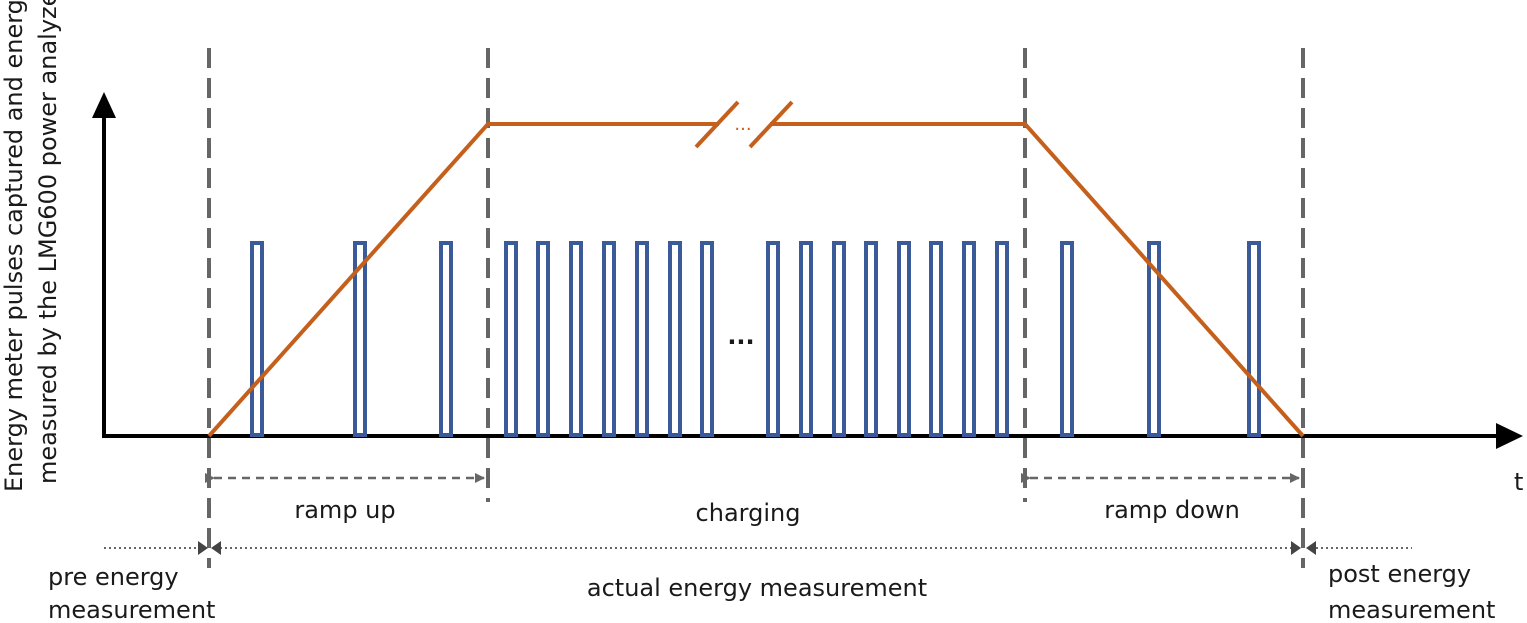 This screenshot has width=1527, height=623. What do you see at coordinates (1172, 510) in the screenshot?
I see `label-ramp-down: ramp down` at bounding box center [1172, 510].